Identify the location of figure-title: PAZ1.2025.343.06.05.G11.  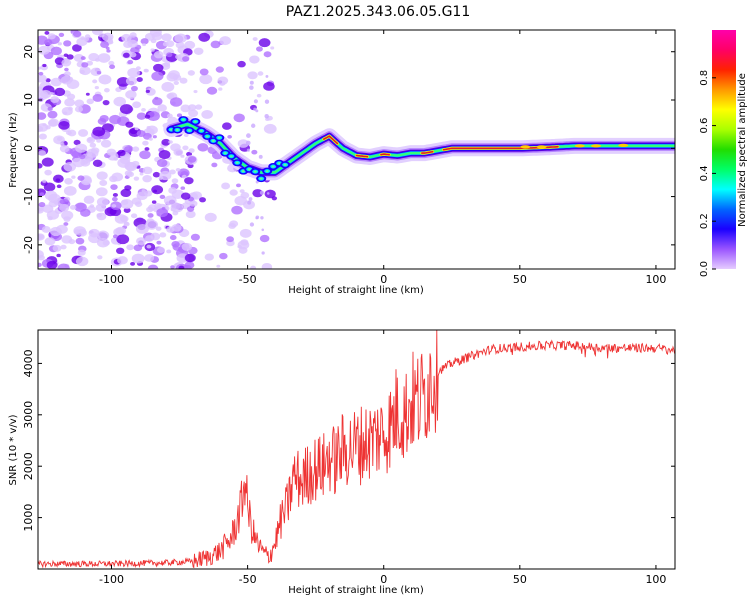
(378, 12).